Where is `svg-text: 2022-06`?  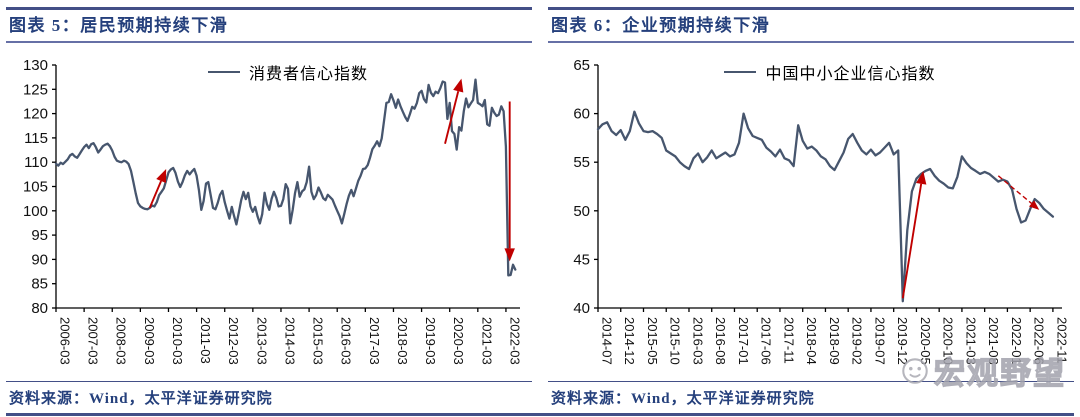
svg-text: 2022-06 is located at coordinates (1039, 341).